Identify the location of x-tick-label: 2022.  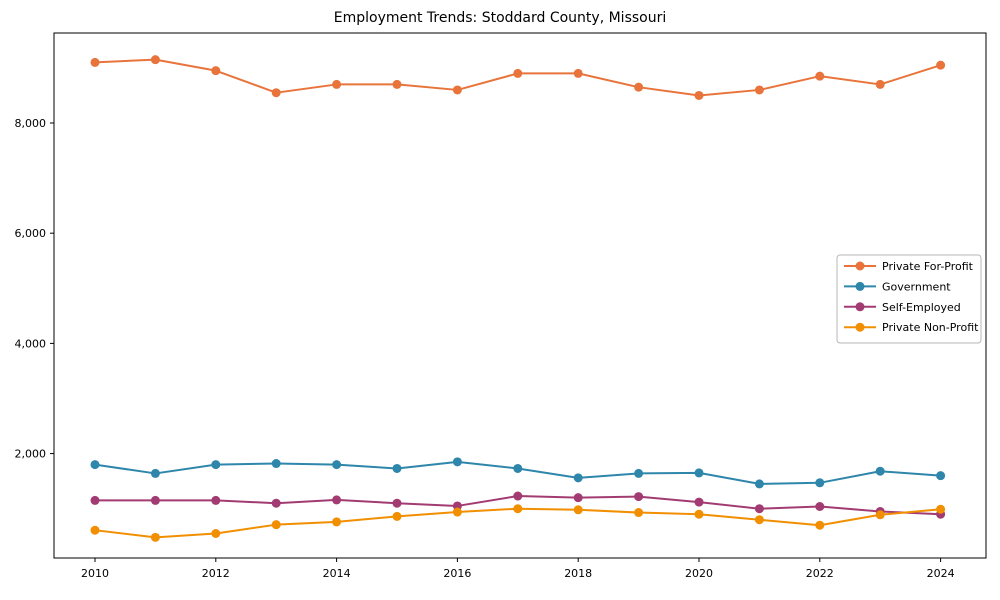
(820, 573).